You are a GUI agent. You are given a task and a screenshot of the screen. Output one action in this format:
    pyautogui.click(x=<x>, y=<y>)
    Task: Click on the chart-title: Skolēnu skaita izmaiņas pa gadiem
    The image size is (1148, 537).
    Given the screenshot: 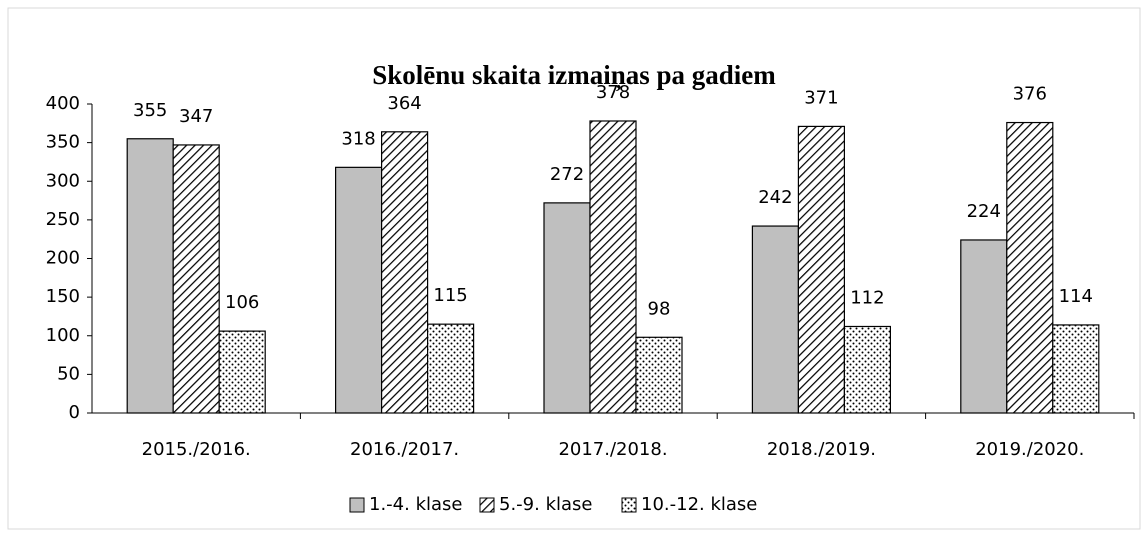 What is the action you would take?
    pyautogui.click(x=574, y=76)
    